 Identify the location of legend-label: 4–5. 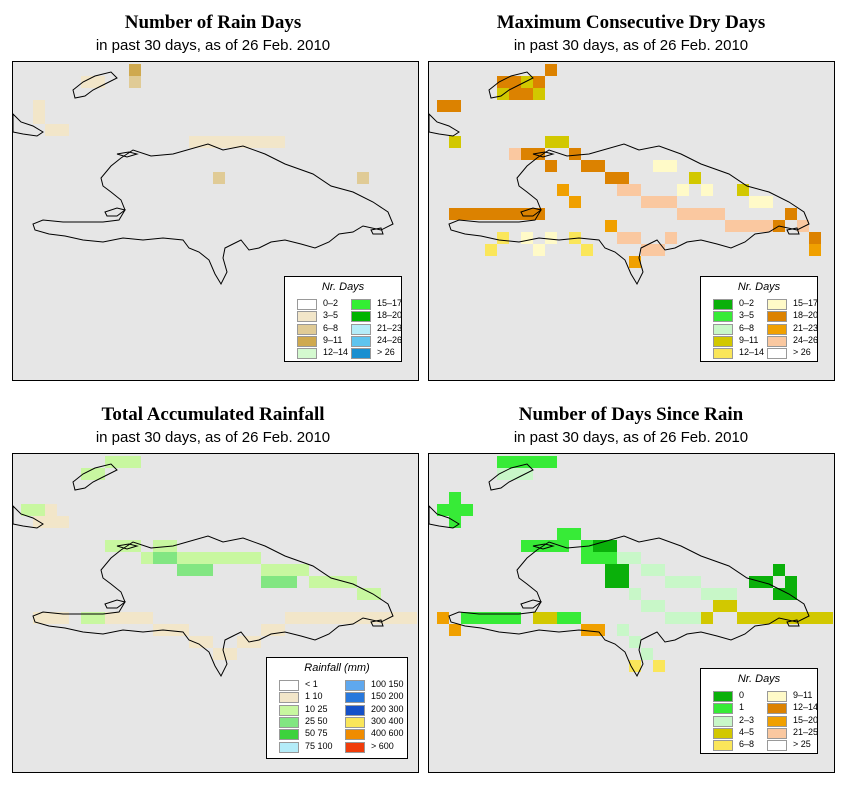
(747, 731).